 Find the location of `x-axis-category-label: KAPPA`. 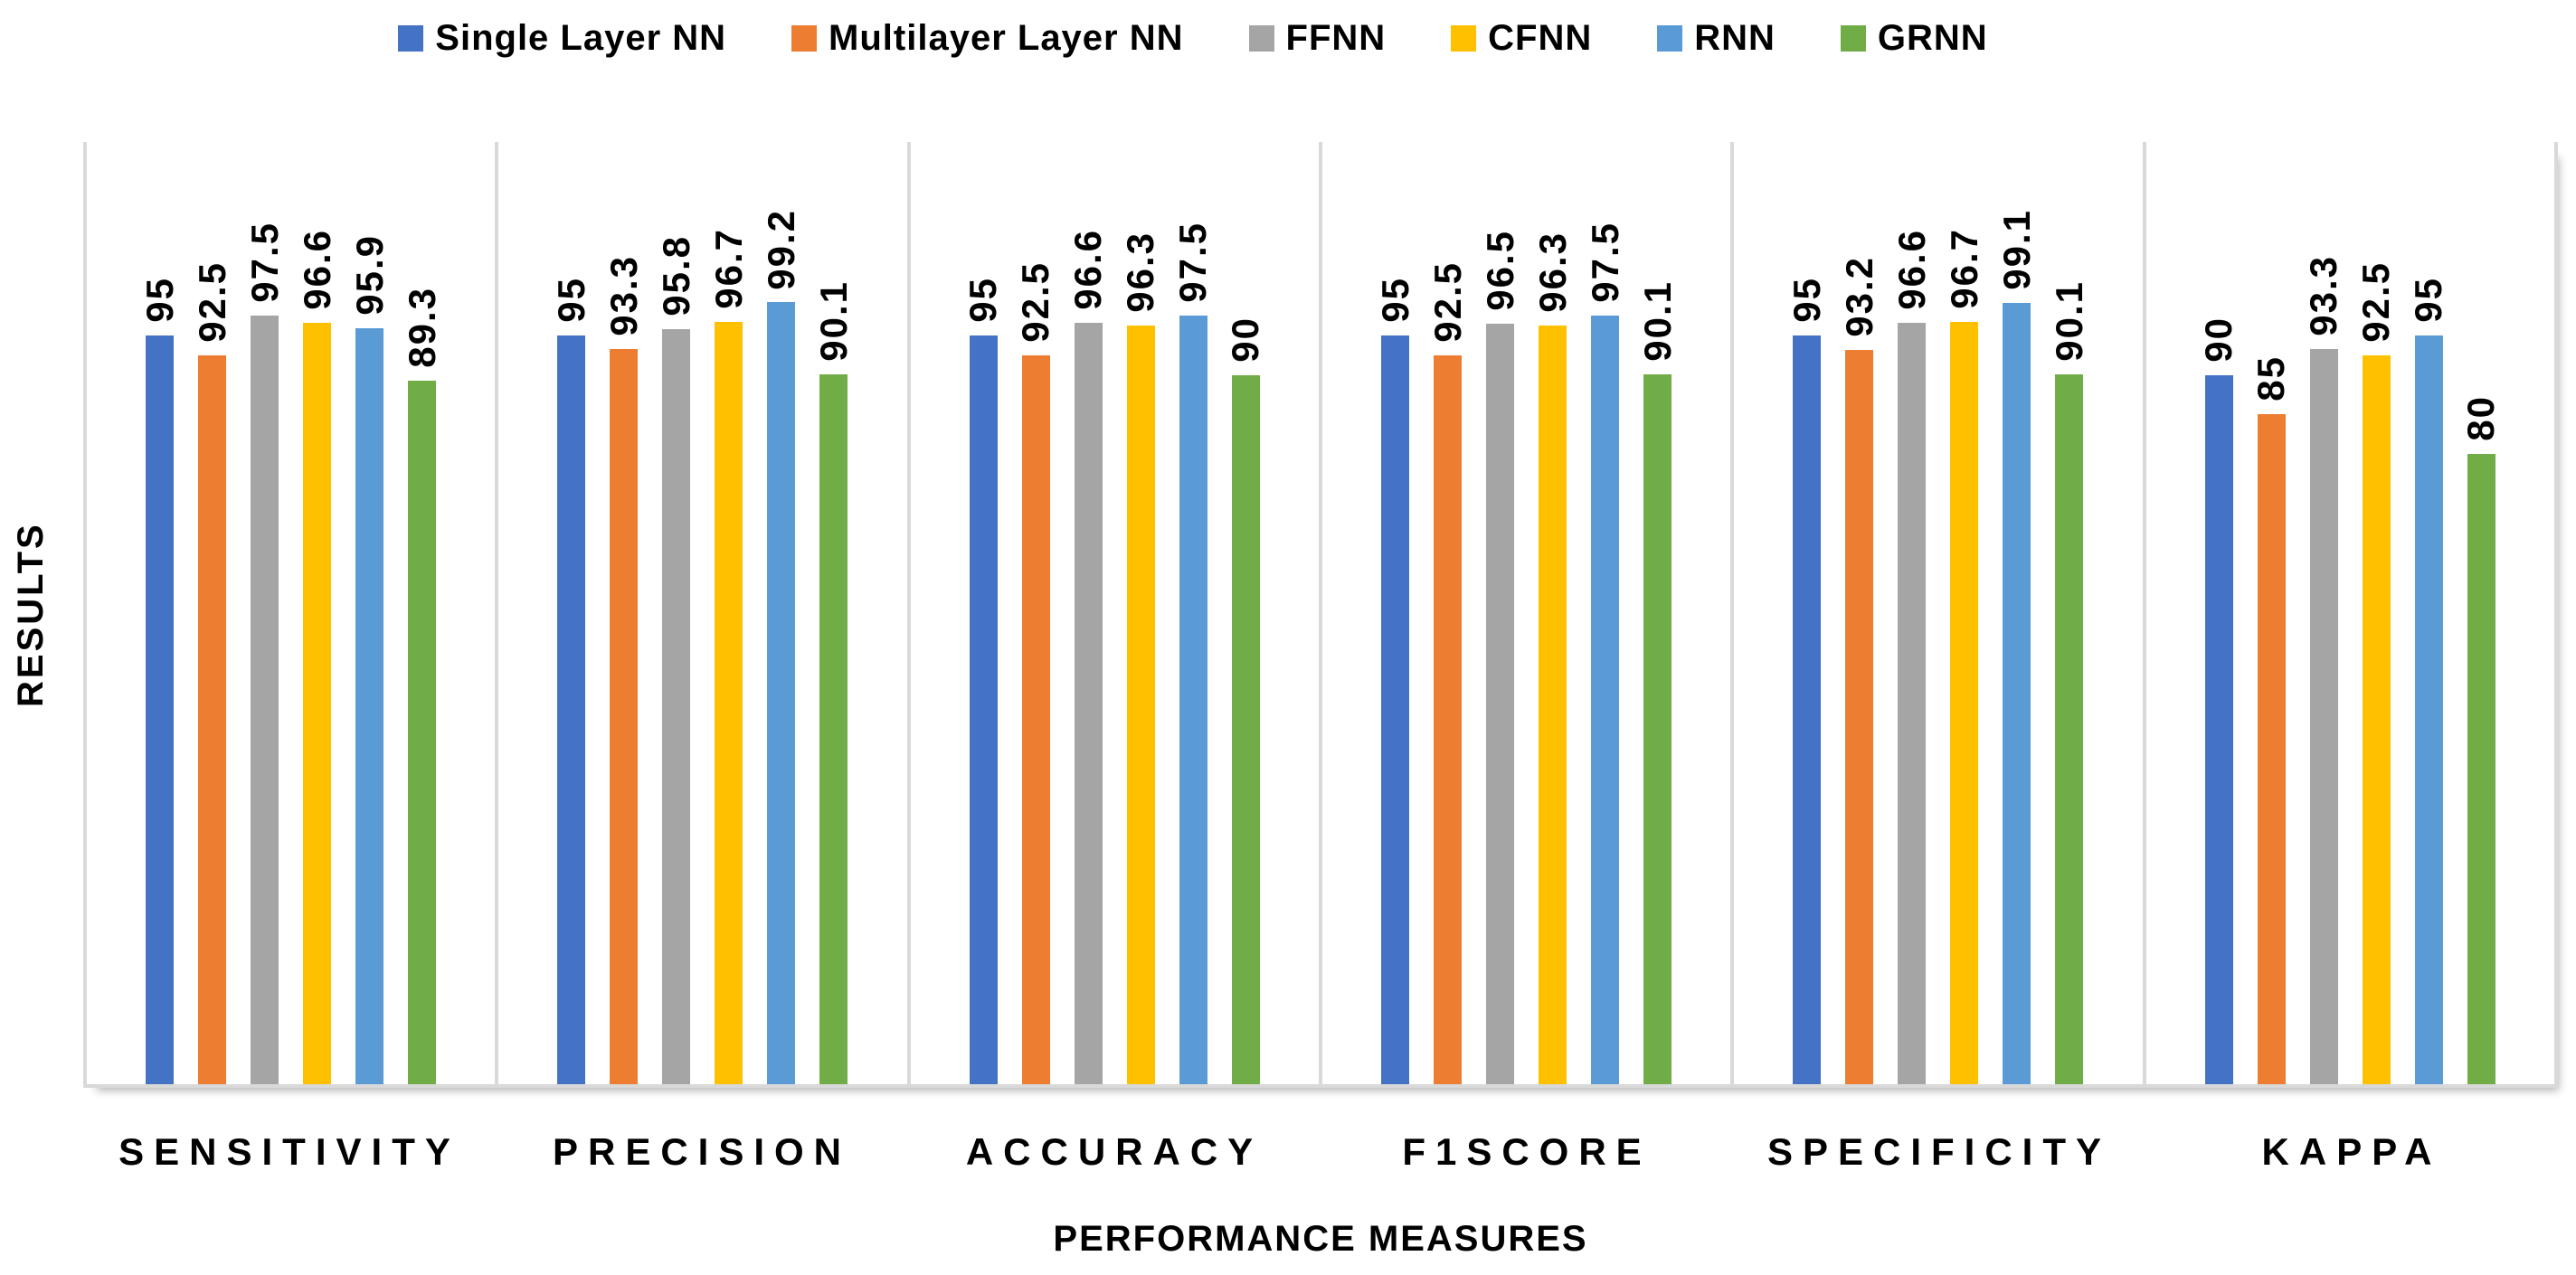

x-axis-category-label: KAPPA is located at coordinates (2351, 1151).